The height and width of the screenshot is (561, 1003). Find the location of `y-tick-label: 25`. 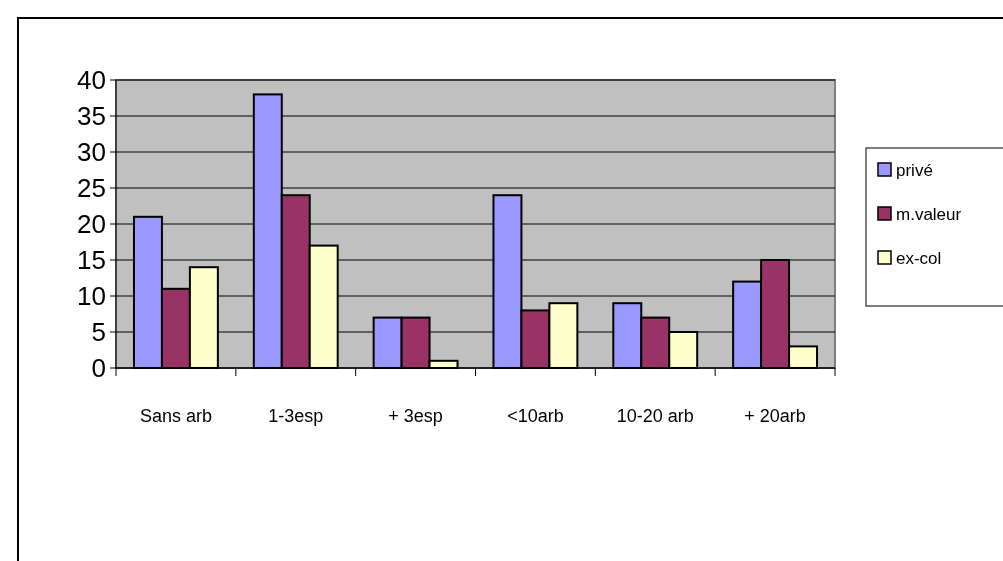

y-tick-label: 25 is located at coordinates (91, 188).